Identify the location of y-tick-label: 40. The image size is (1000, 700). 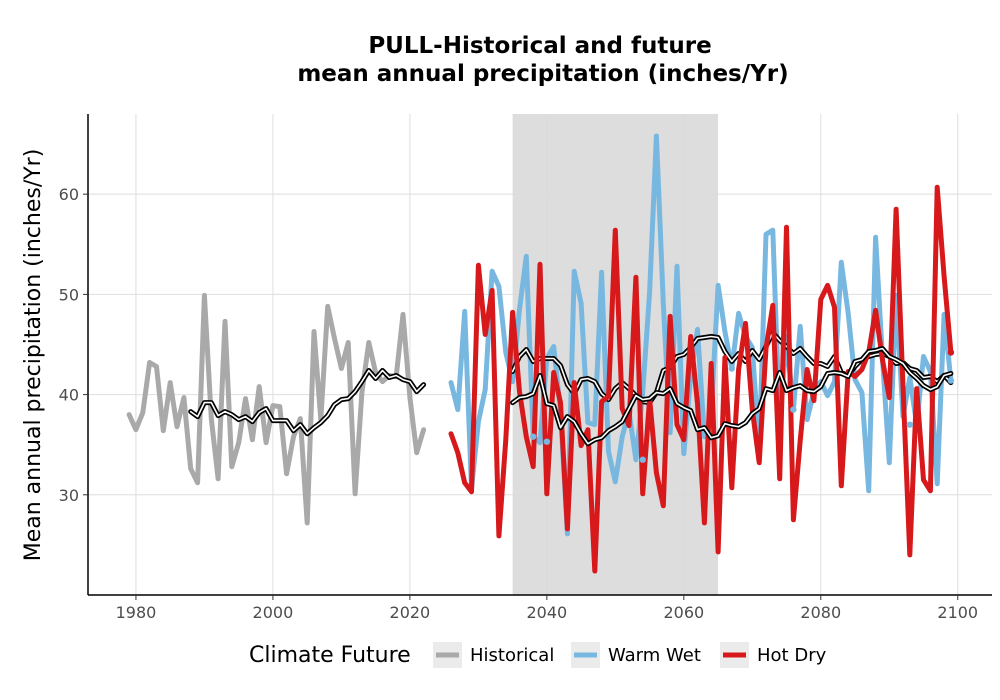
(69, 395).